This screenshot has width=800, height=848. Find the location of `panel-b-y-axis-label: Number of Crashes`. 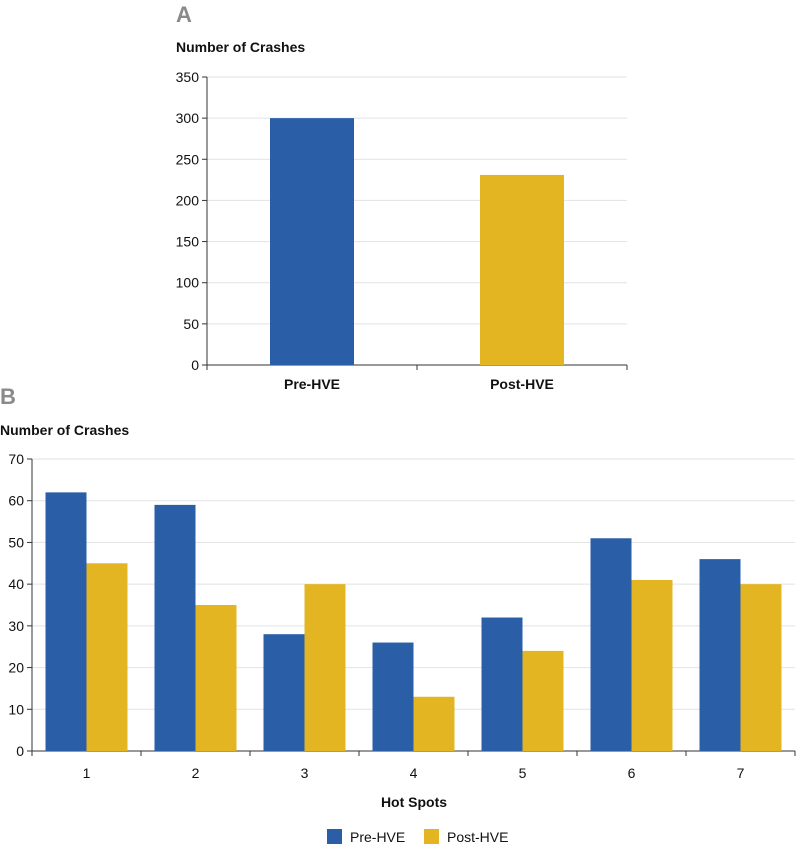

panel-b-y-axis-label: Number of Crashes is located at coordinates (64, 430).